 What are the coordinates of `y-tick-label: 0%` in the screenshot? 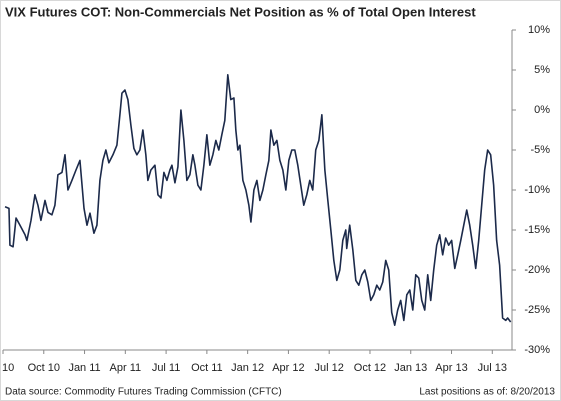 It's located at (542, 110).